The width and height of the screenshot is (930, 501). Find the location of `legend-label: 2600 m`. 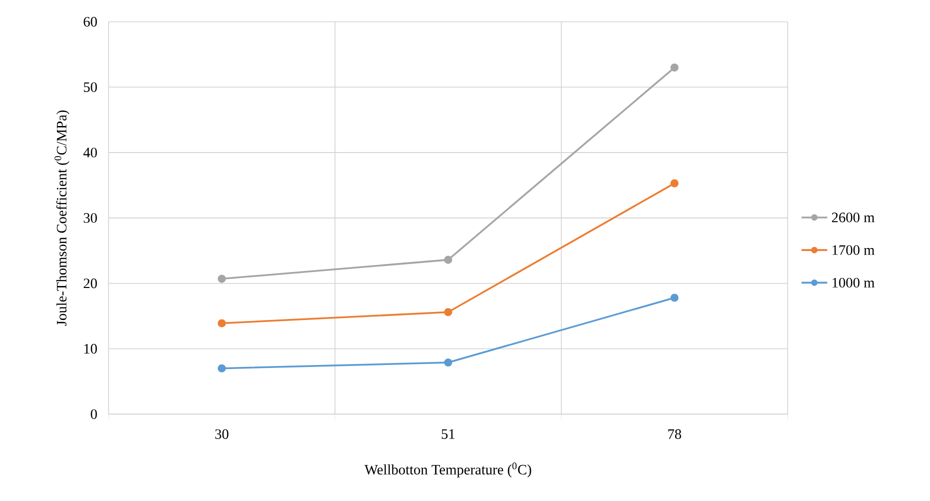

legend-label: 2600 m is located at coordinates (853, 217).